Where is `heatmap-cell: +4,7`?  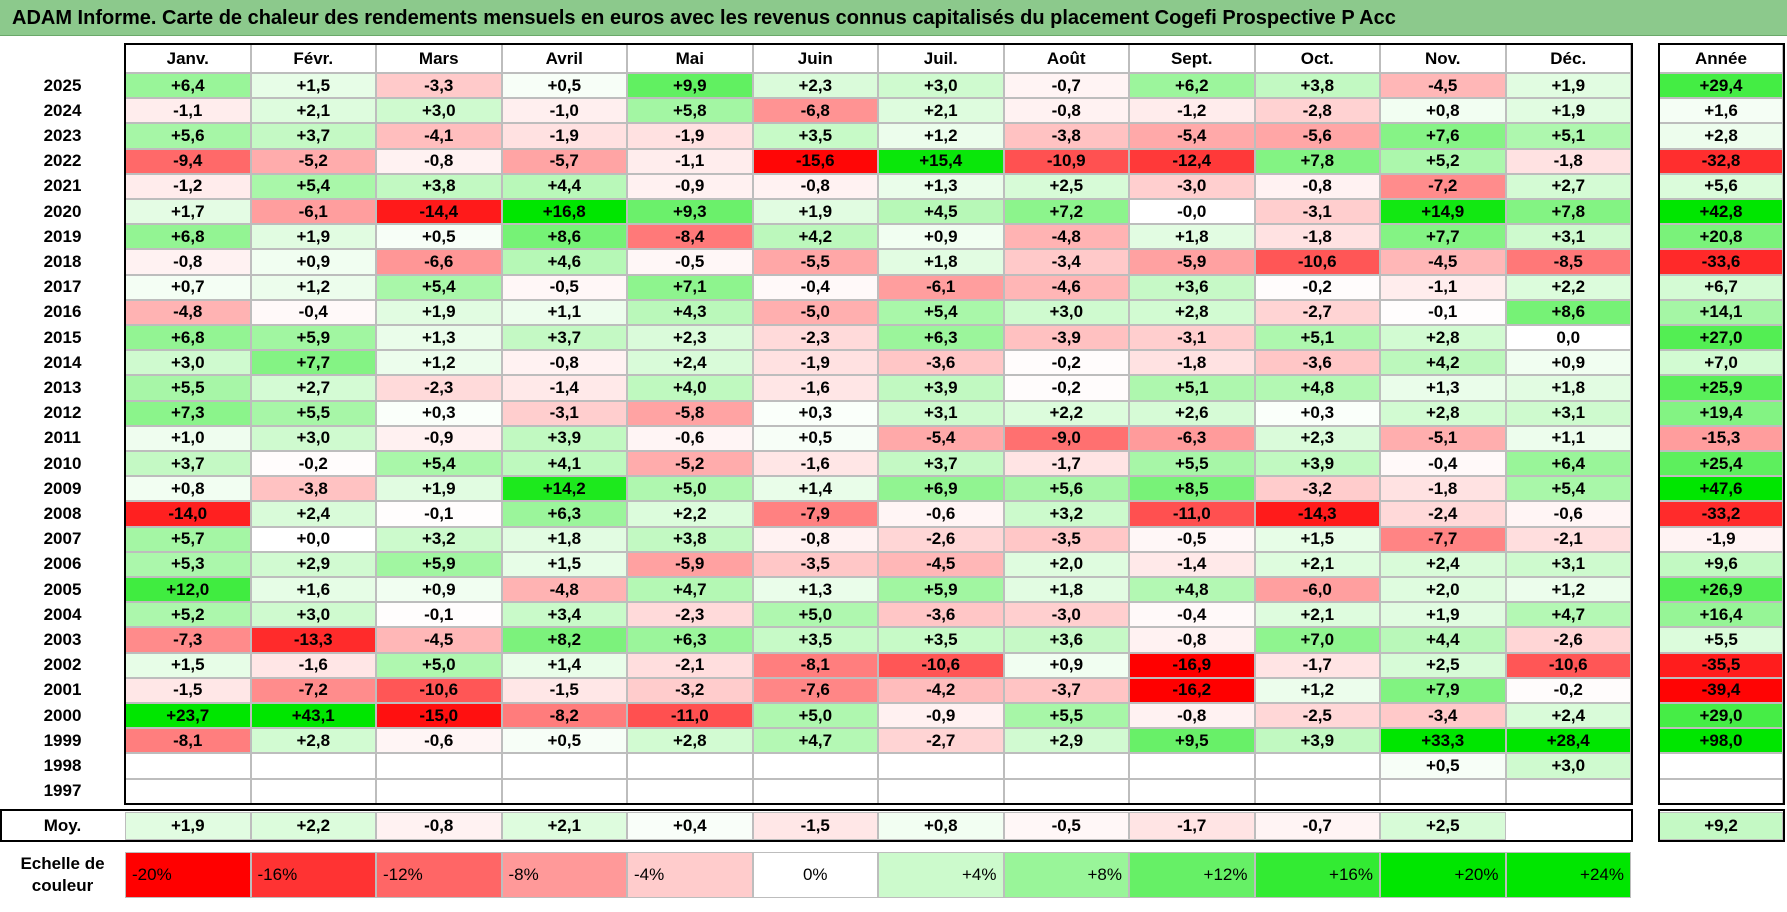 heatmap-cell: +4,7 is located at coordinates (815, 741).